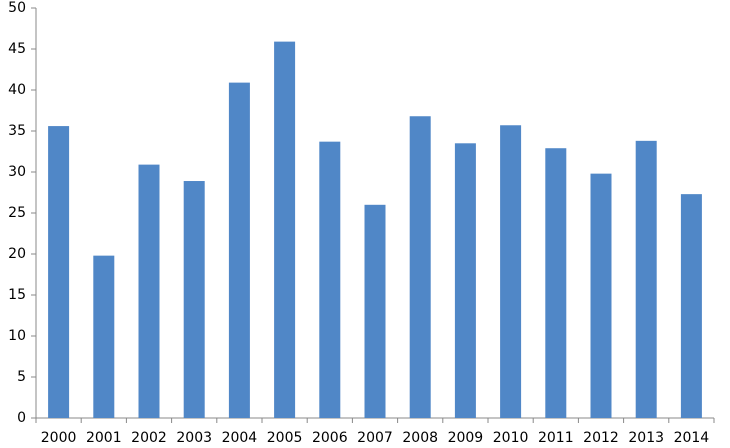  What do you see at coordinates (17, 295) in the screenshot?
I see `y-tick-label: 15` at bounding box center [17, 295].